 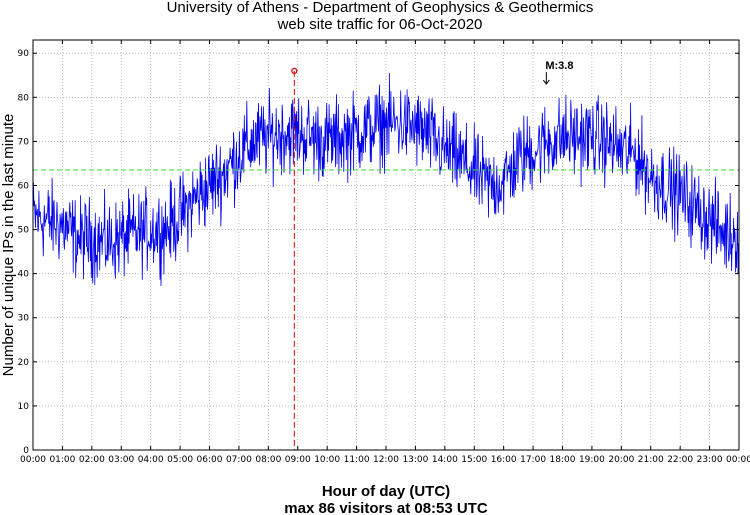 What do you see at coordinates (386, 491) in the screenshot?
I see `x-axis-label: Hour of day (UTC)` at bounding box center [386, 491].